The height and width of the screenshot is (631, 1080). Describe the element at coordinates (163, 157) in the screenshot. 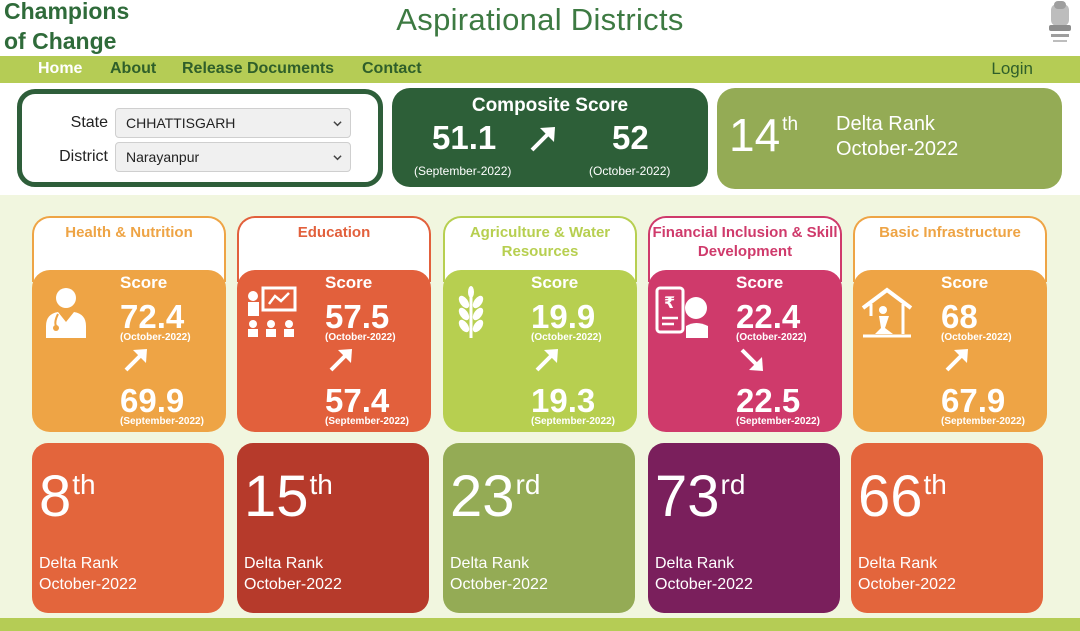

I see `district-select-value: Narayanpur` at that location.